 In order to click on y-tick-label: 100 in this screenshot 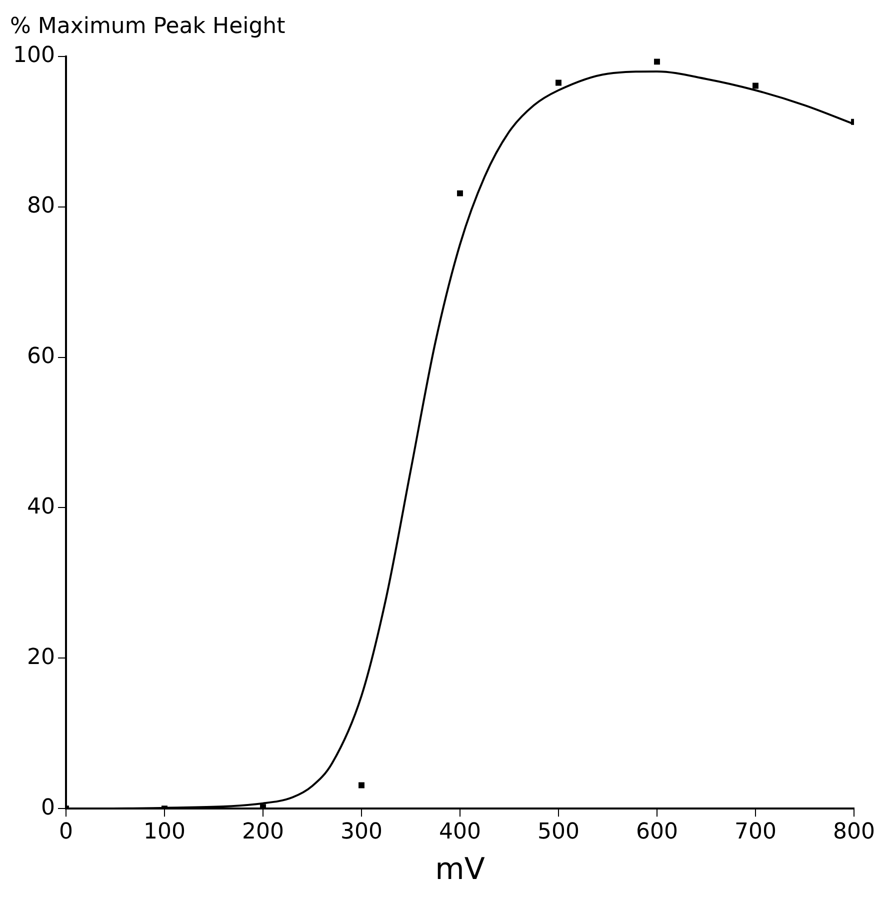, I will do `click(33, 55)`.